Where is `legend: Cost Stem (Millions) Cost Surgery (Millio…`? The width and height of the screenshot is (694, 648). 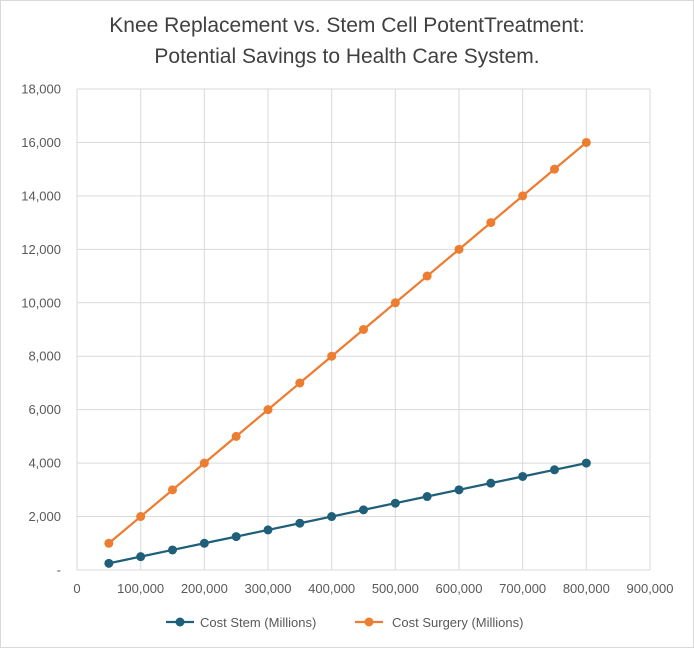
legend: Cost Stem (Millions) Cost Surgery (Millio… is located at coordinates (344, 622).